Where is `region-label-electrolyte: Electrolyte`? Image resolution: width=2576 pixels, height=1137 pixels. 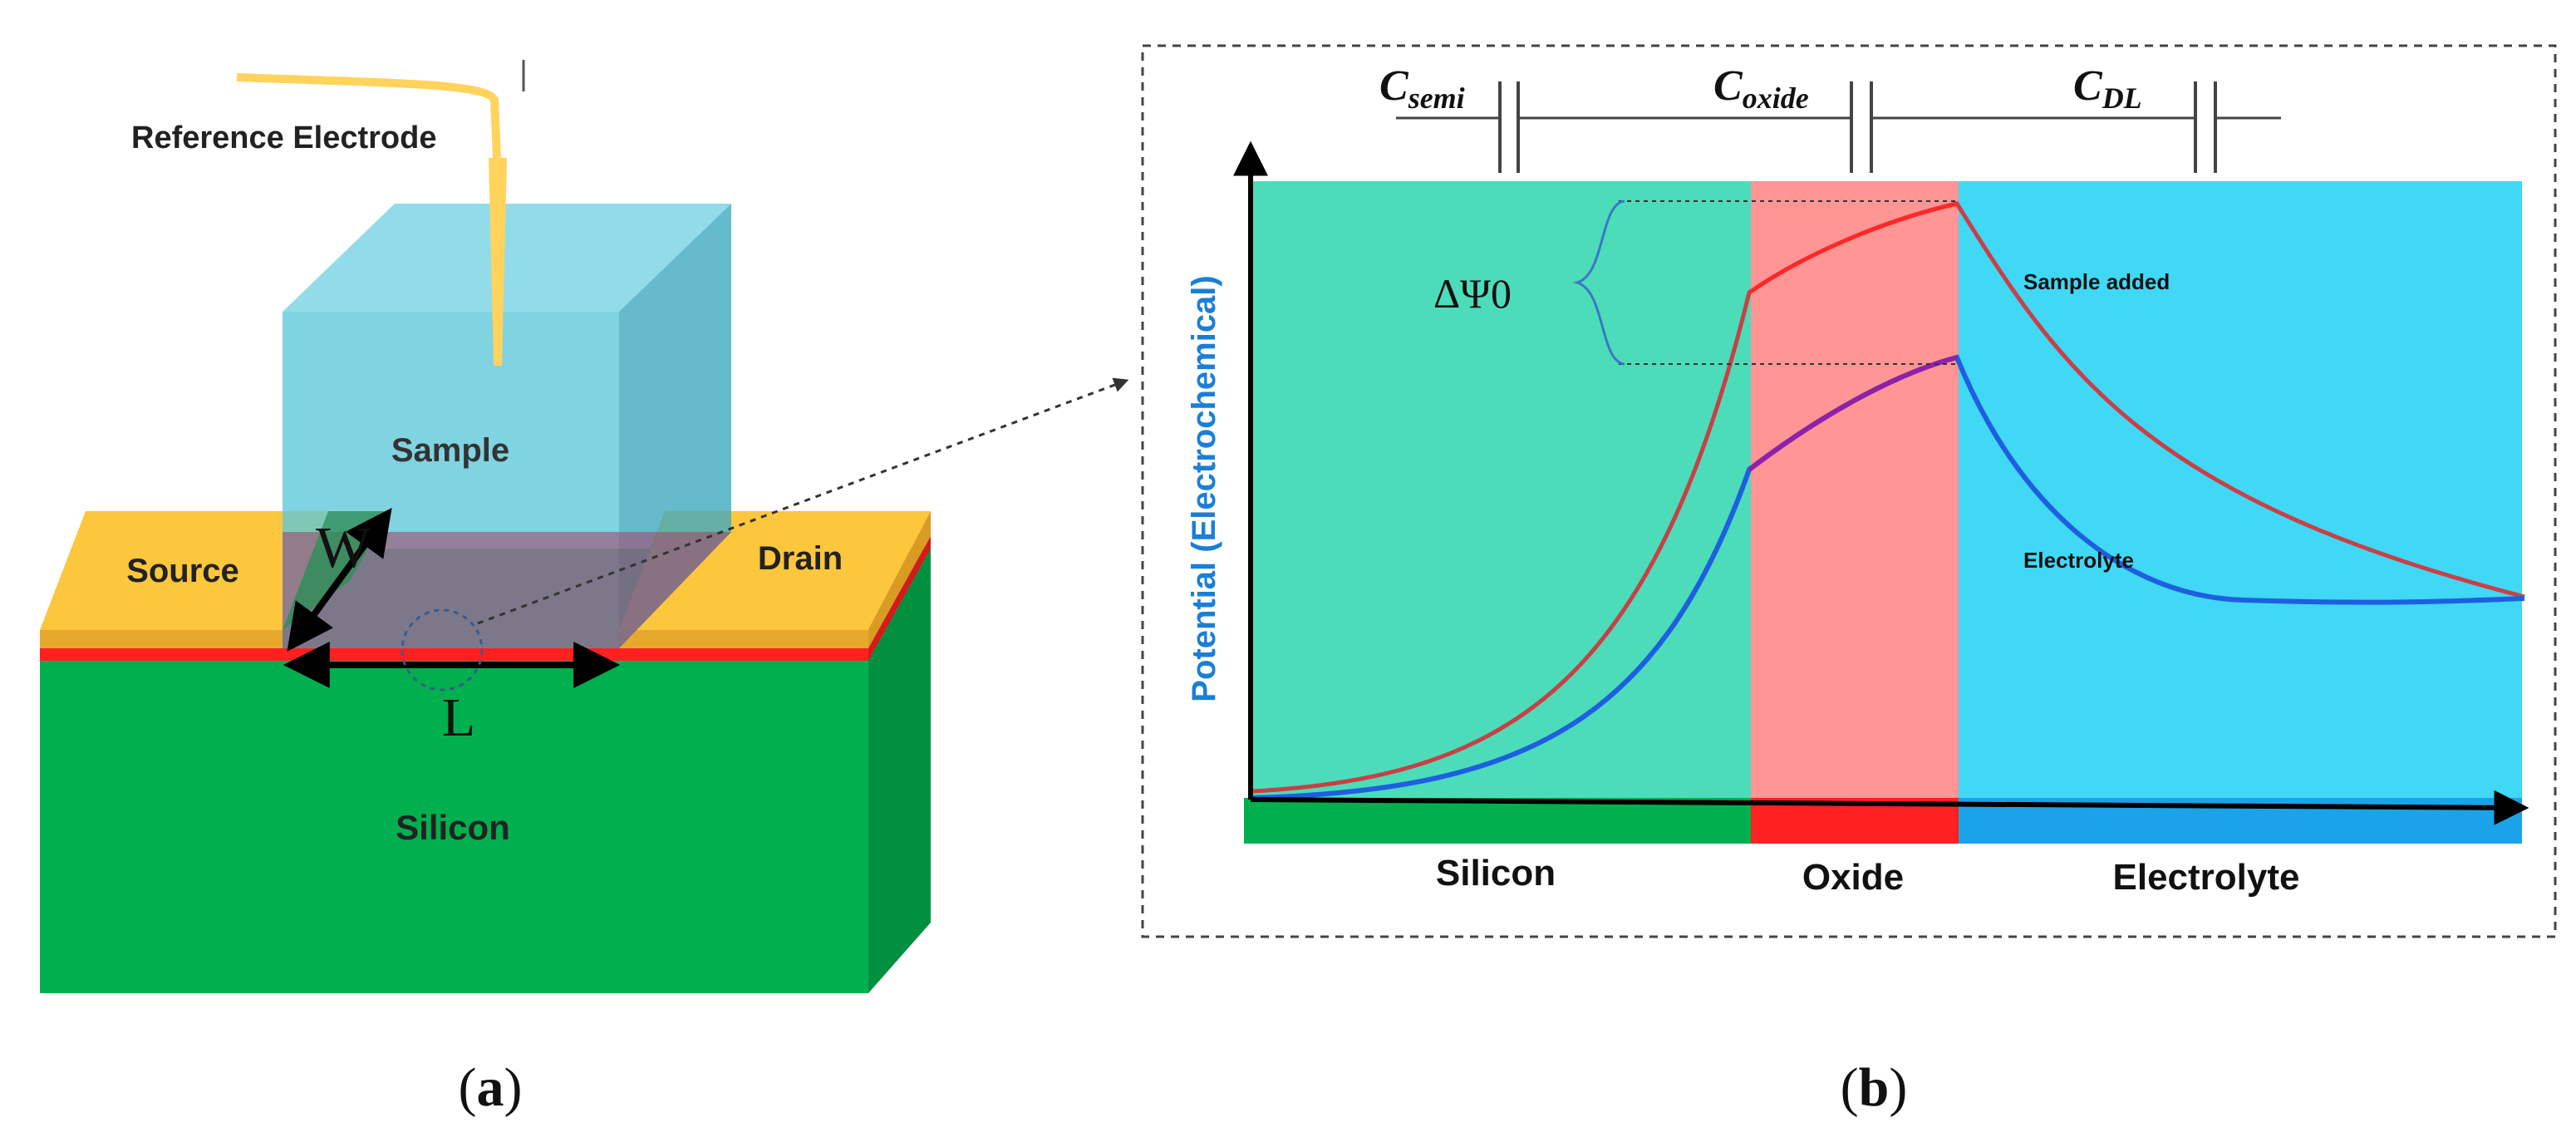 region-label-electrolyte: Electrolyte is located at coordinates (2206, 877).